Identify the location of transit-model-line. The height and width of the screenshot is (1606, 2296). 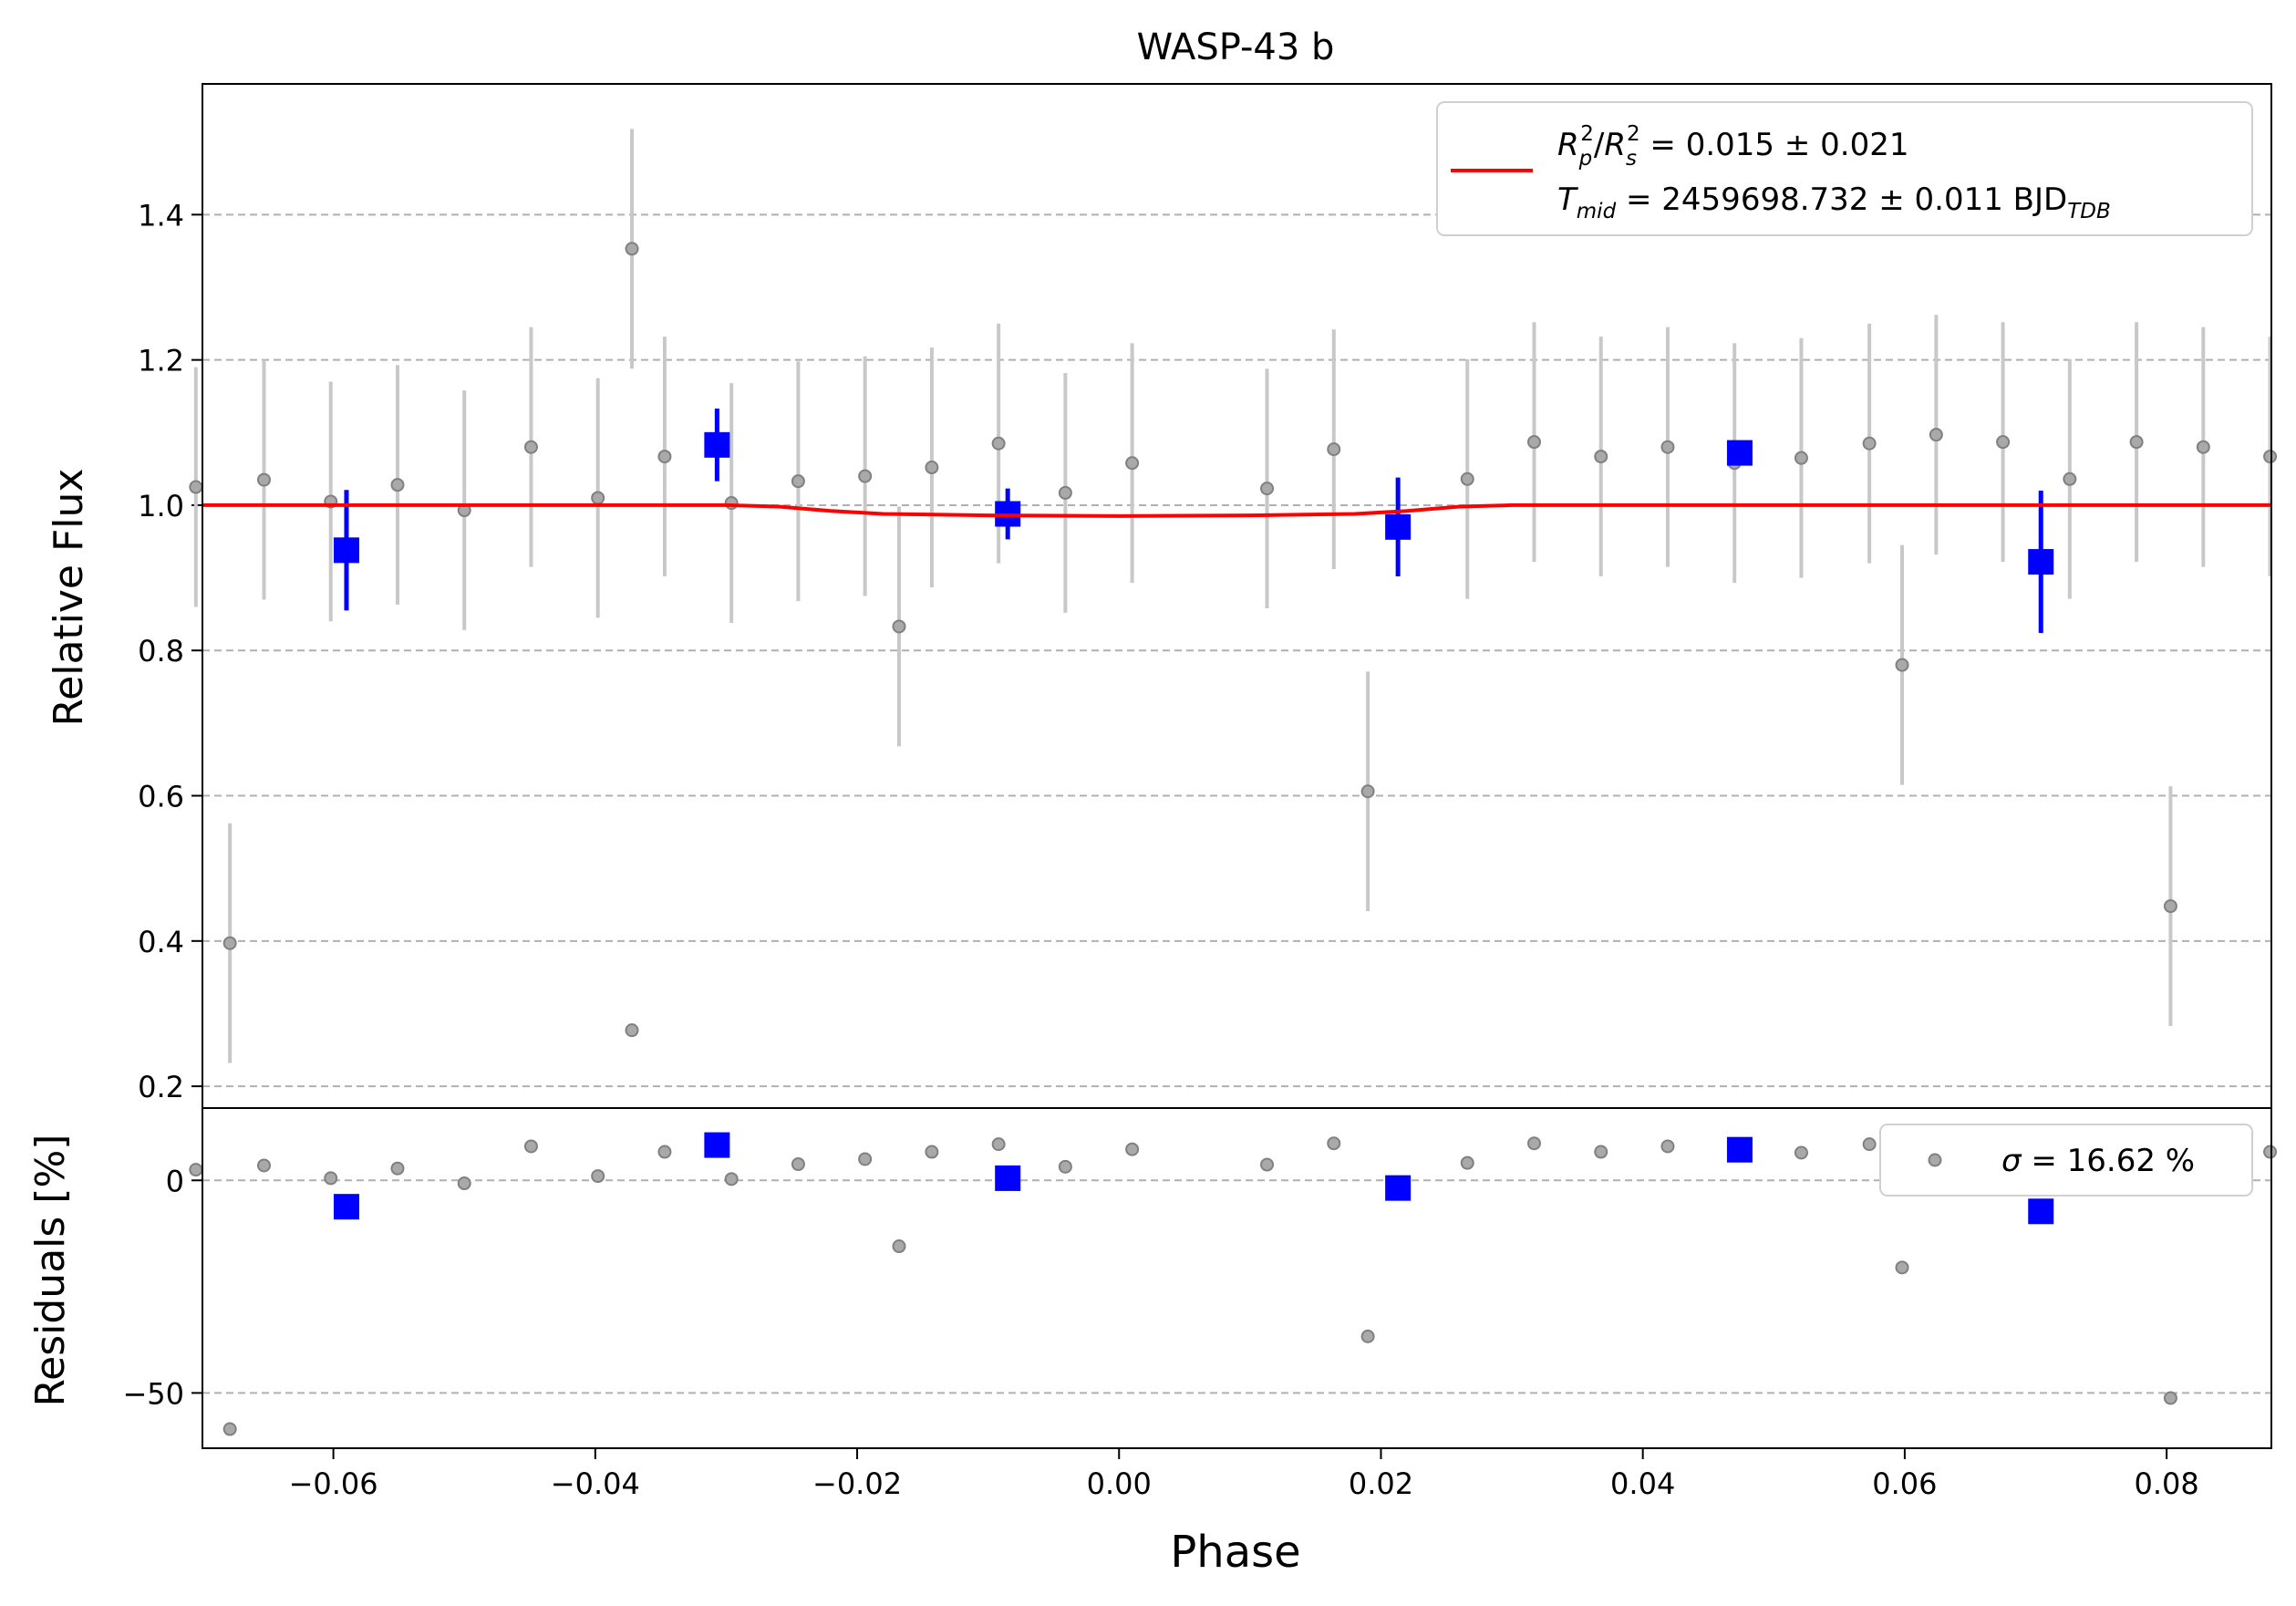
(1236, 510).